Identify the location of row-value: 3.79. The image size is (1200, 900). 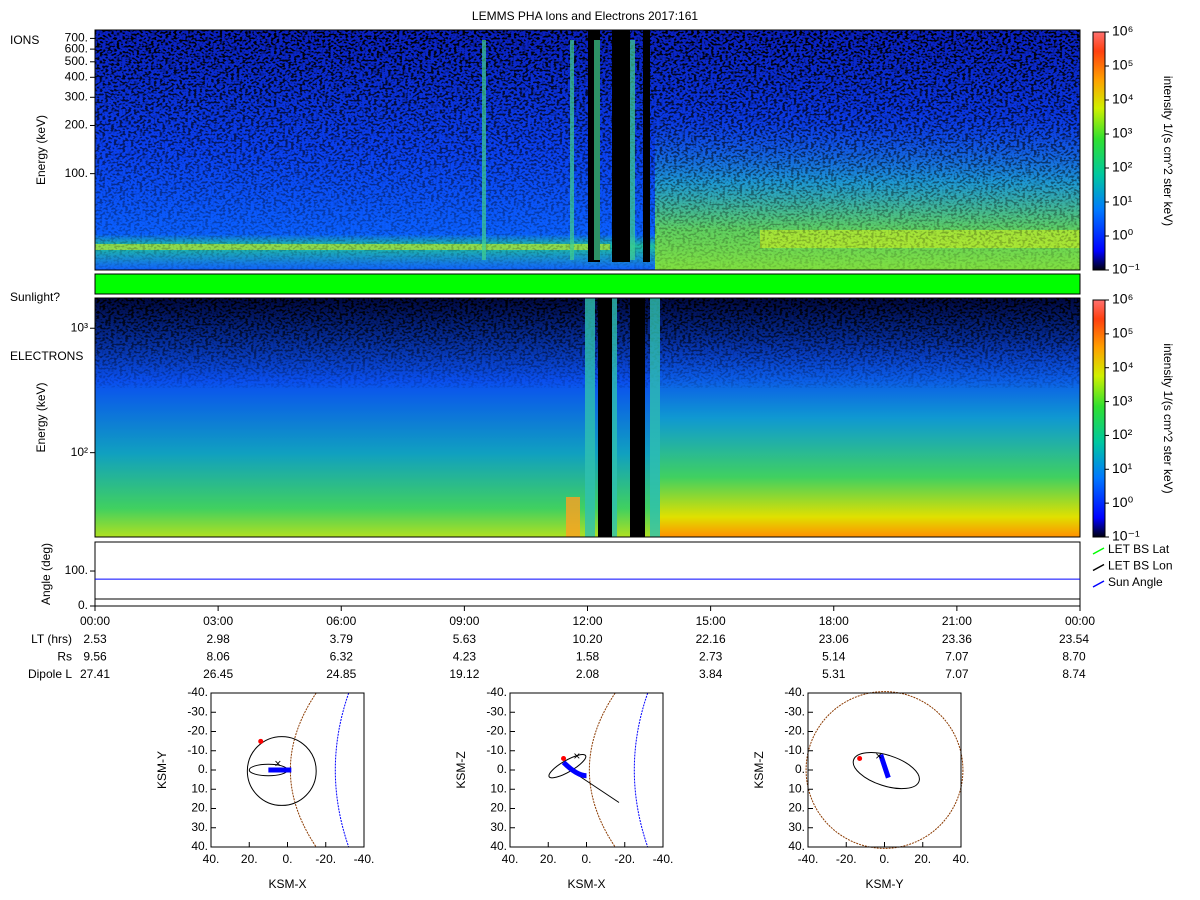
(342, 639).